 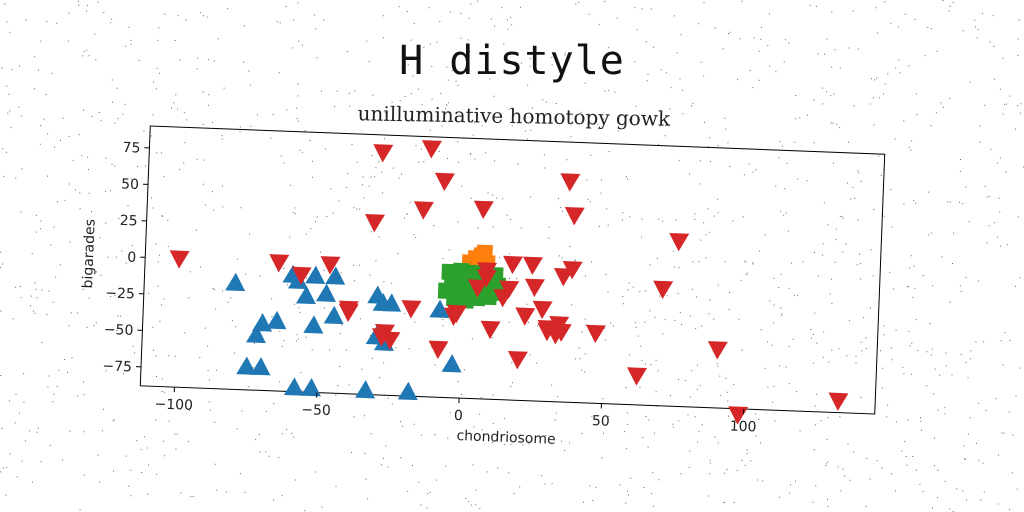 What do you see at coordinates (459, 416) in the screenshot?
I see `x-tick-label: 0` at bounding box center [459, 416].